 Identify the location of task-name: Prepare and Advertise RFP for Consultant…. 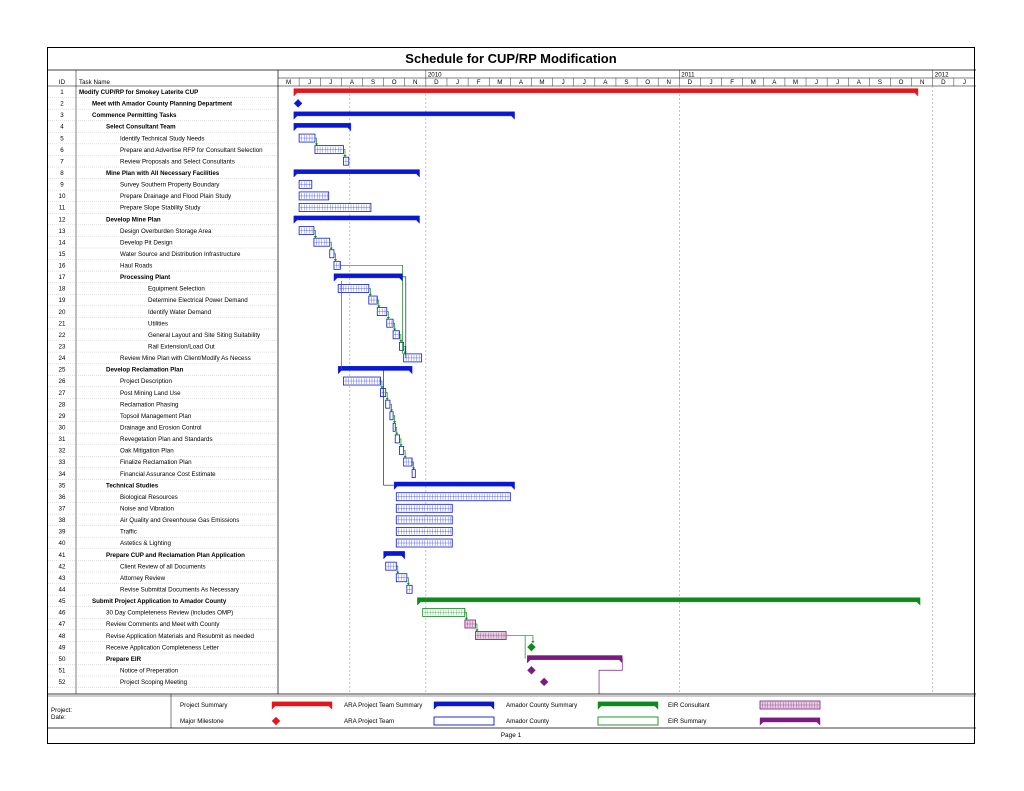
(191, 150).